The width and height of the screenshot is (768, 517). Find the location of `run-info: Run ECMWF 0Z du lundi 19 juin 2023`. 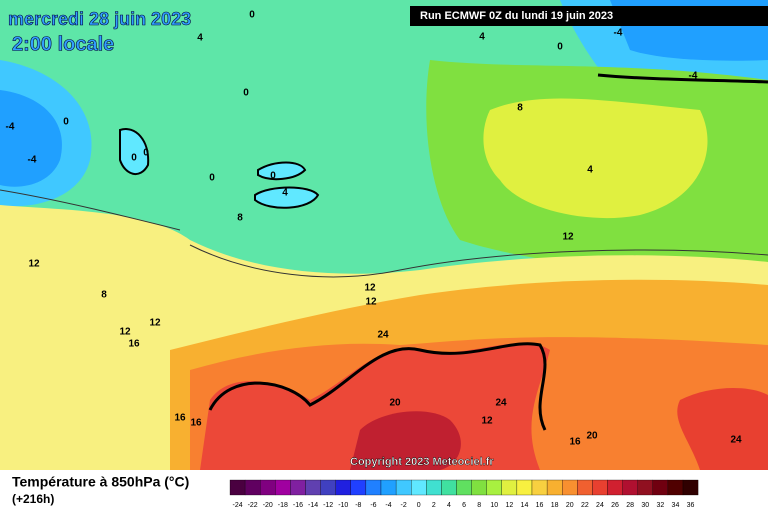

run-info: Run ECMWF 0Z du lundi 19 juin 2023 is located at coordinates (516, 16).